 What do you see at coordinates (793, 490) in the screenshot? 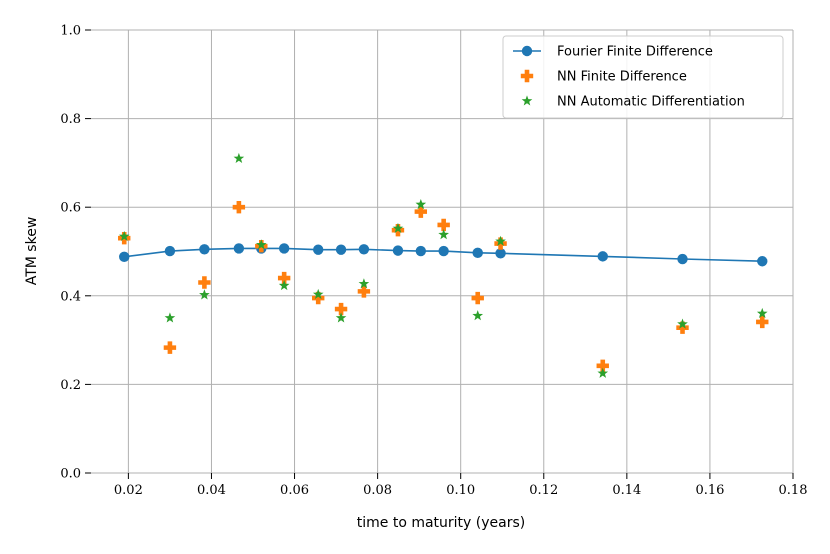
I see `x-tick-label: 0.18` at bounding box center [793, 490].